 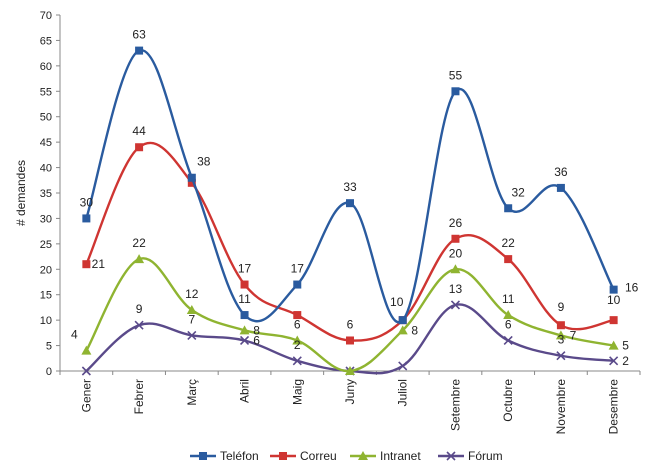 I want to click on y-tick-label: 60, so click(x=46, y=67).